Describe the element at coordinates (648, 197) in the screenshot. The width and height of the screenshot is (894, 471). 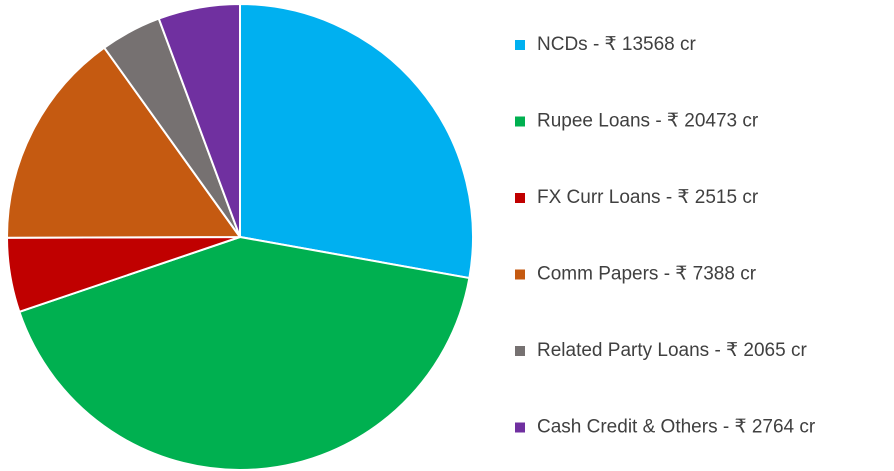
I see `legend-label: FX Curr Loans - ₹ 2515 cr` at that location.